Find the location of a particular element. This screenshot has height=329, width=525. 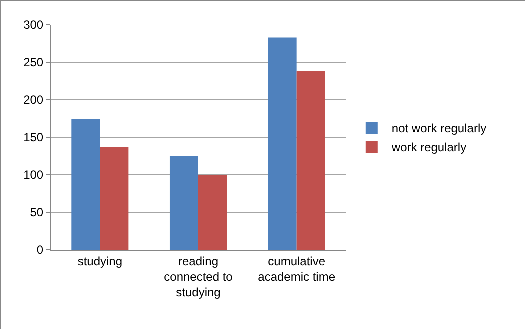

y-tick-label: 300 is located at coordinates (34, 25).